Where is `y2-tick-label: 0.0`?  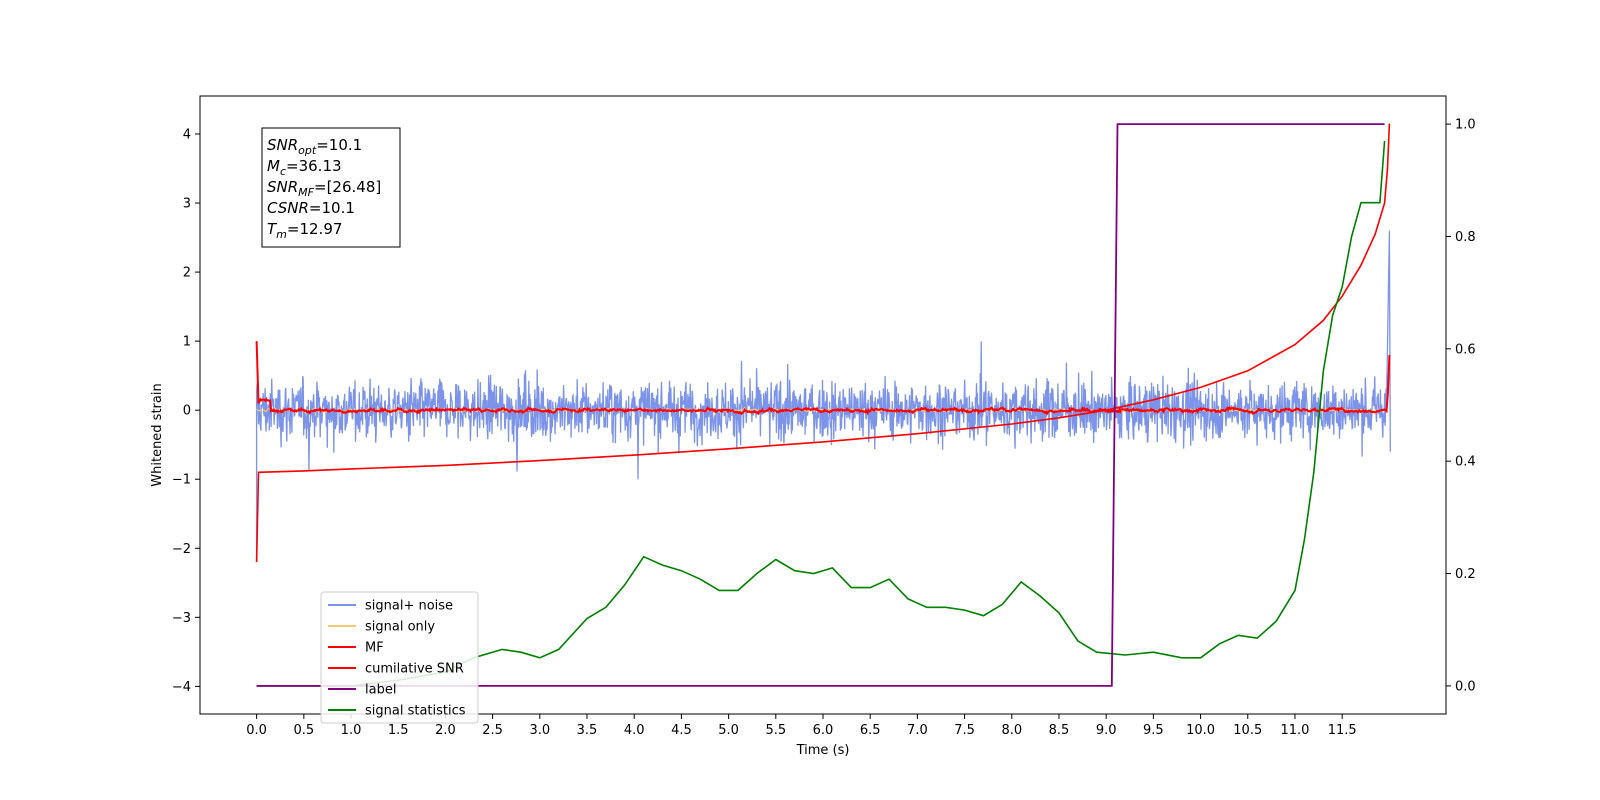
y2-tick-label: 0.0 is located at coordinates (1465, 686).